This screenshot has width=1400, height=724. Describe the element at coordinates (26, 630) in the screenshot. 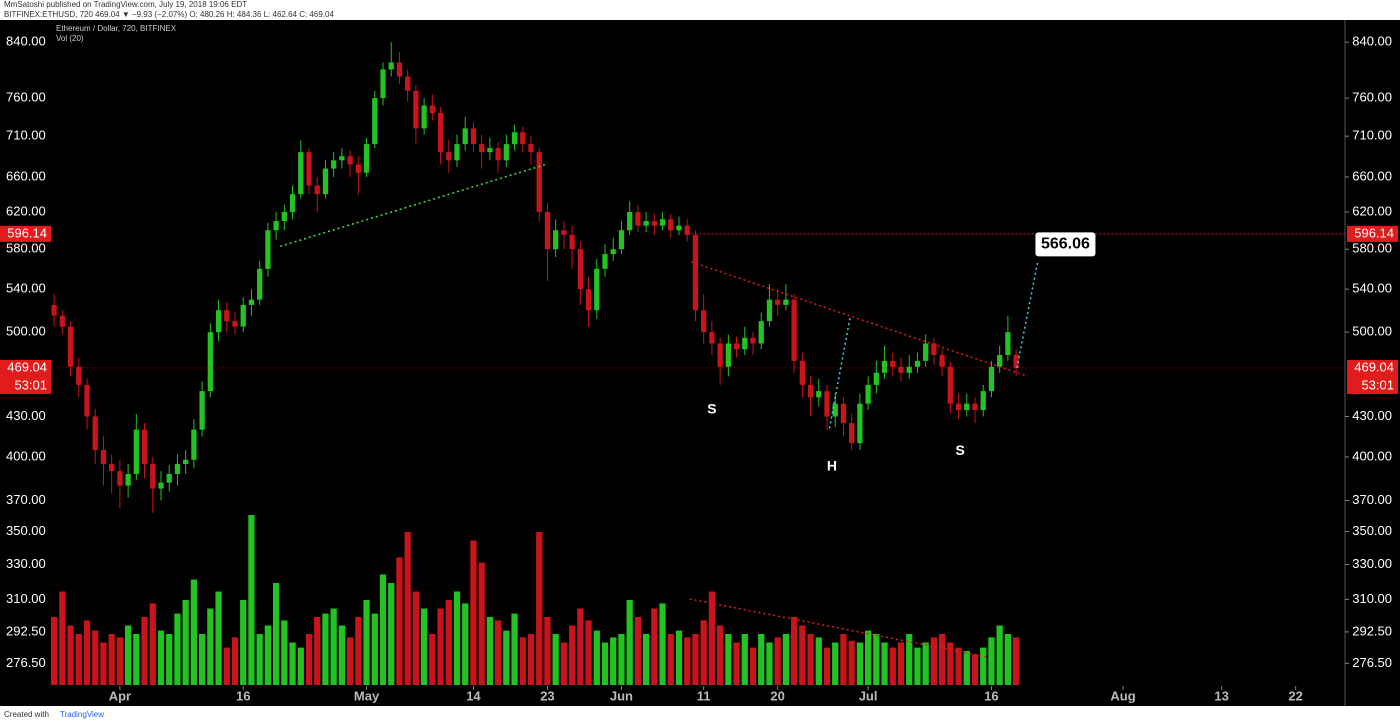

I see `y-tick-label: 292.50` at that location.